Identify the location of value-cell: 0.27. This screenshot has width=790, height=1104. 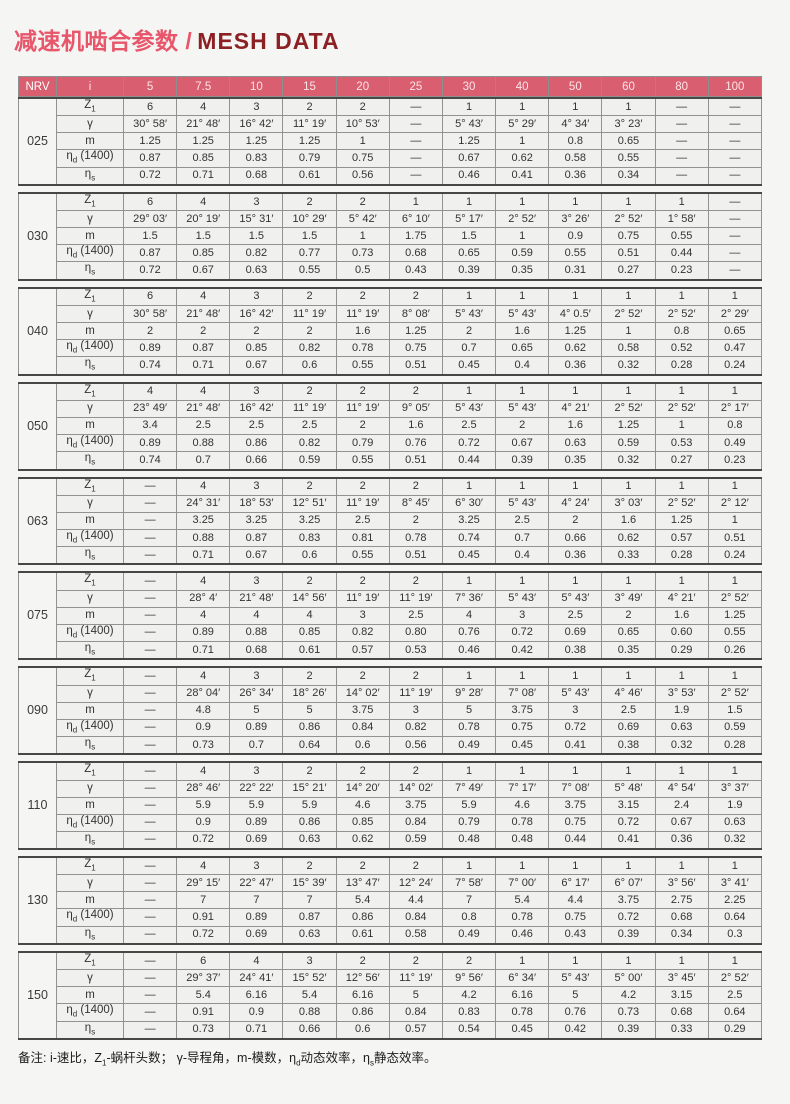
(628, 271).